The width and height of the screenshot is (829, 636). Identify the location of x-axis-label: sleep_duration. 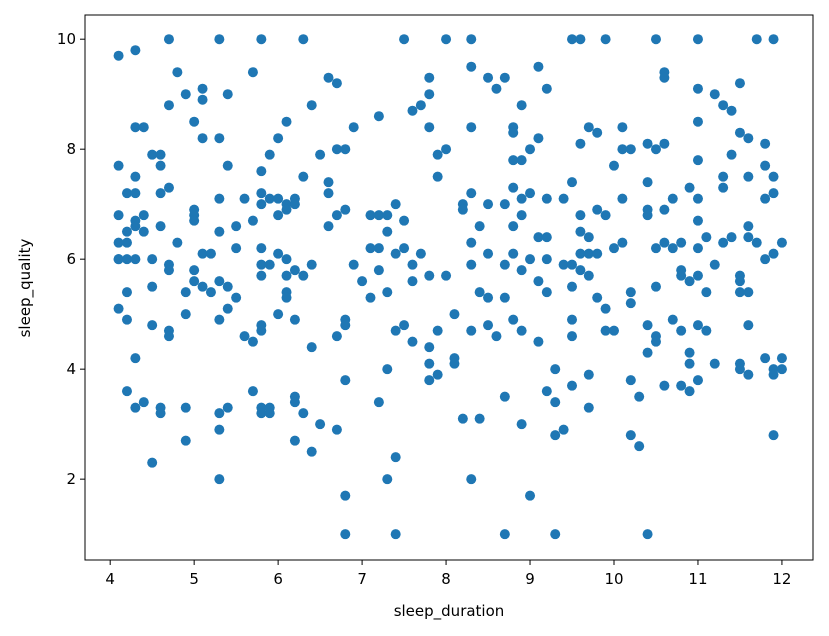
(449, 611).